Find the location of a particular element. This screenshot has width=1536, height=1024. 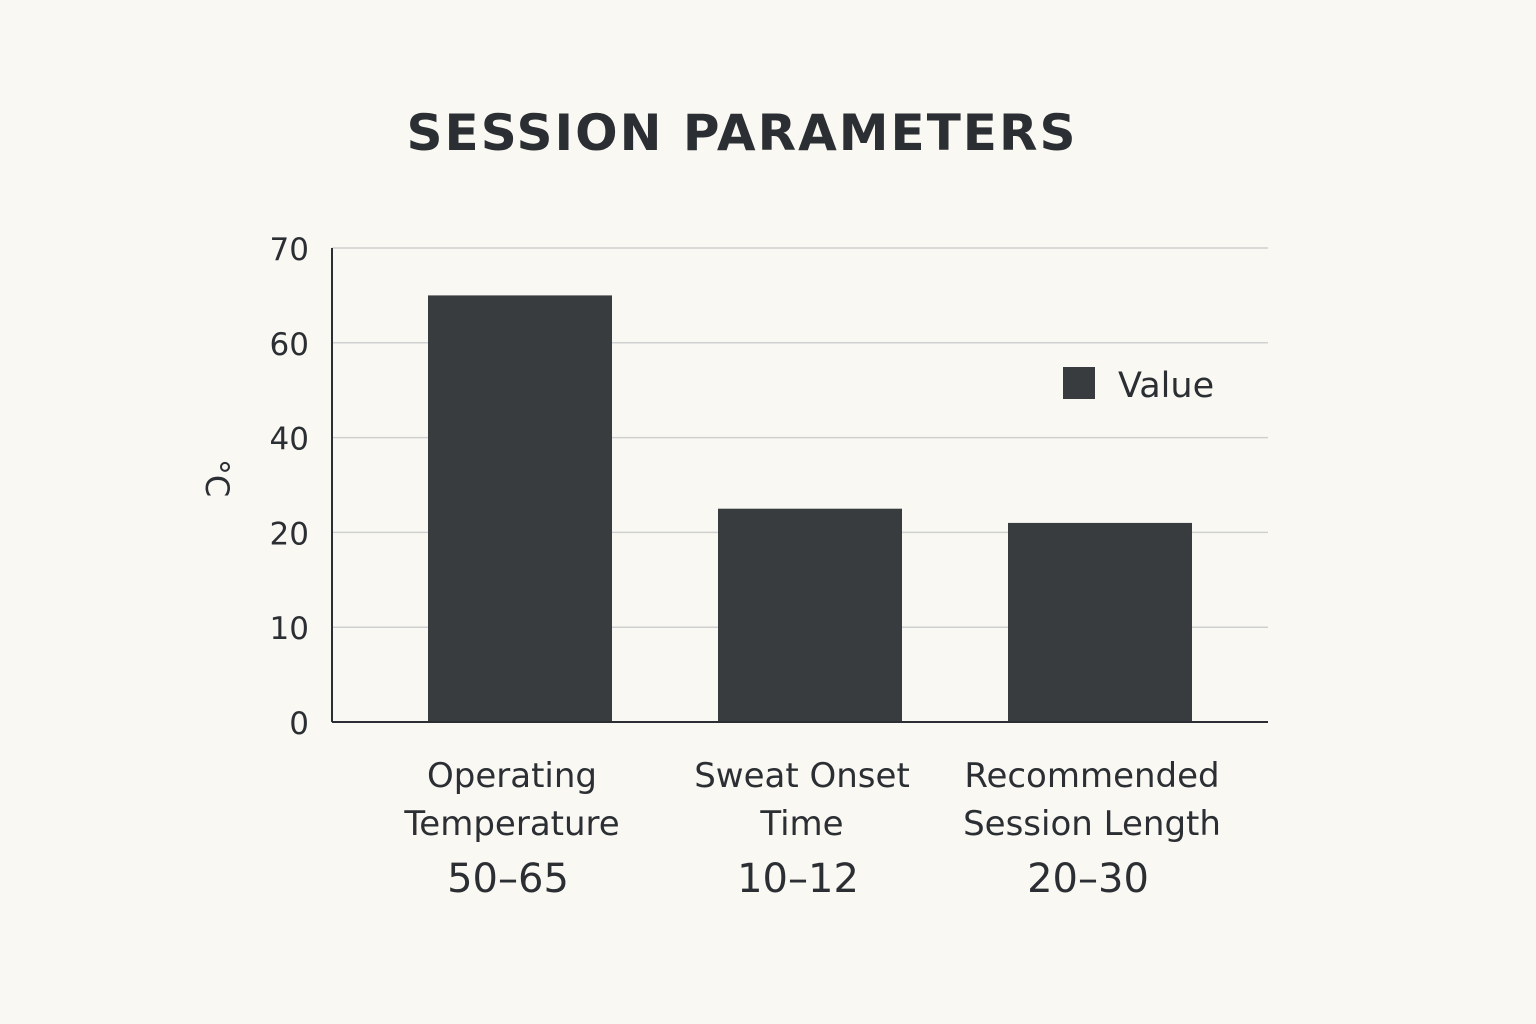

x-category-label: Recommended is located at coordinates (1091, 776).